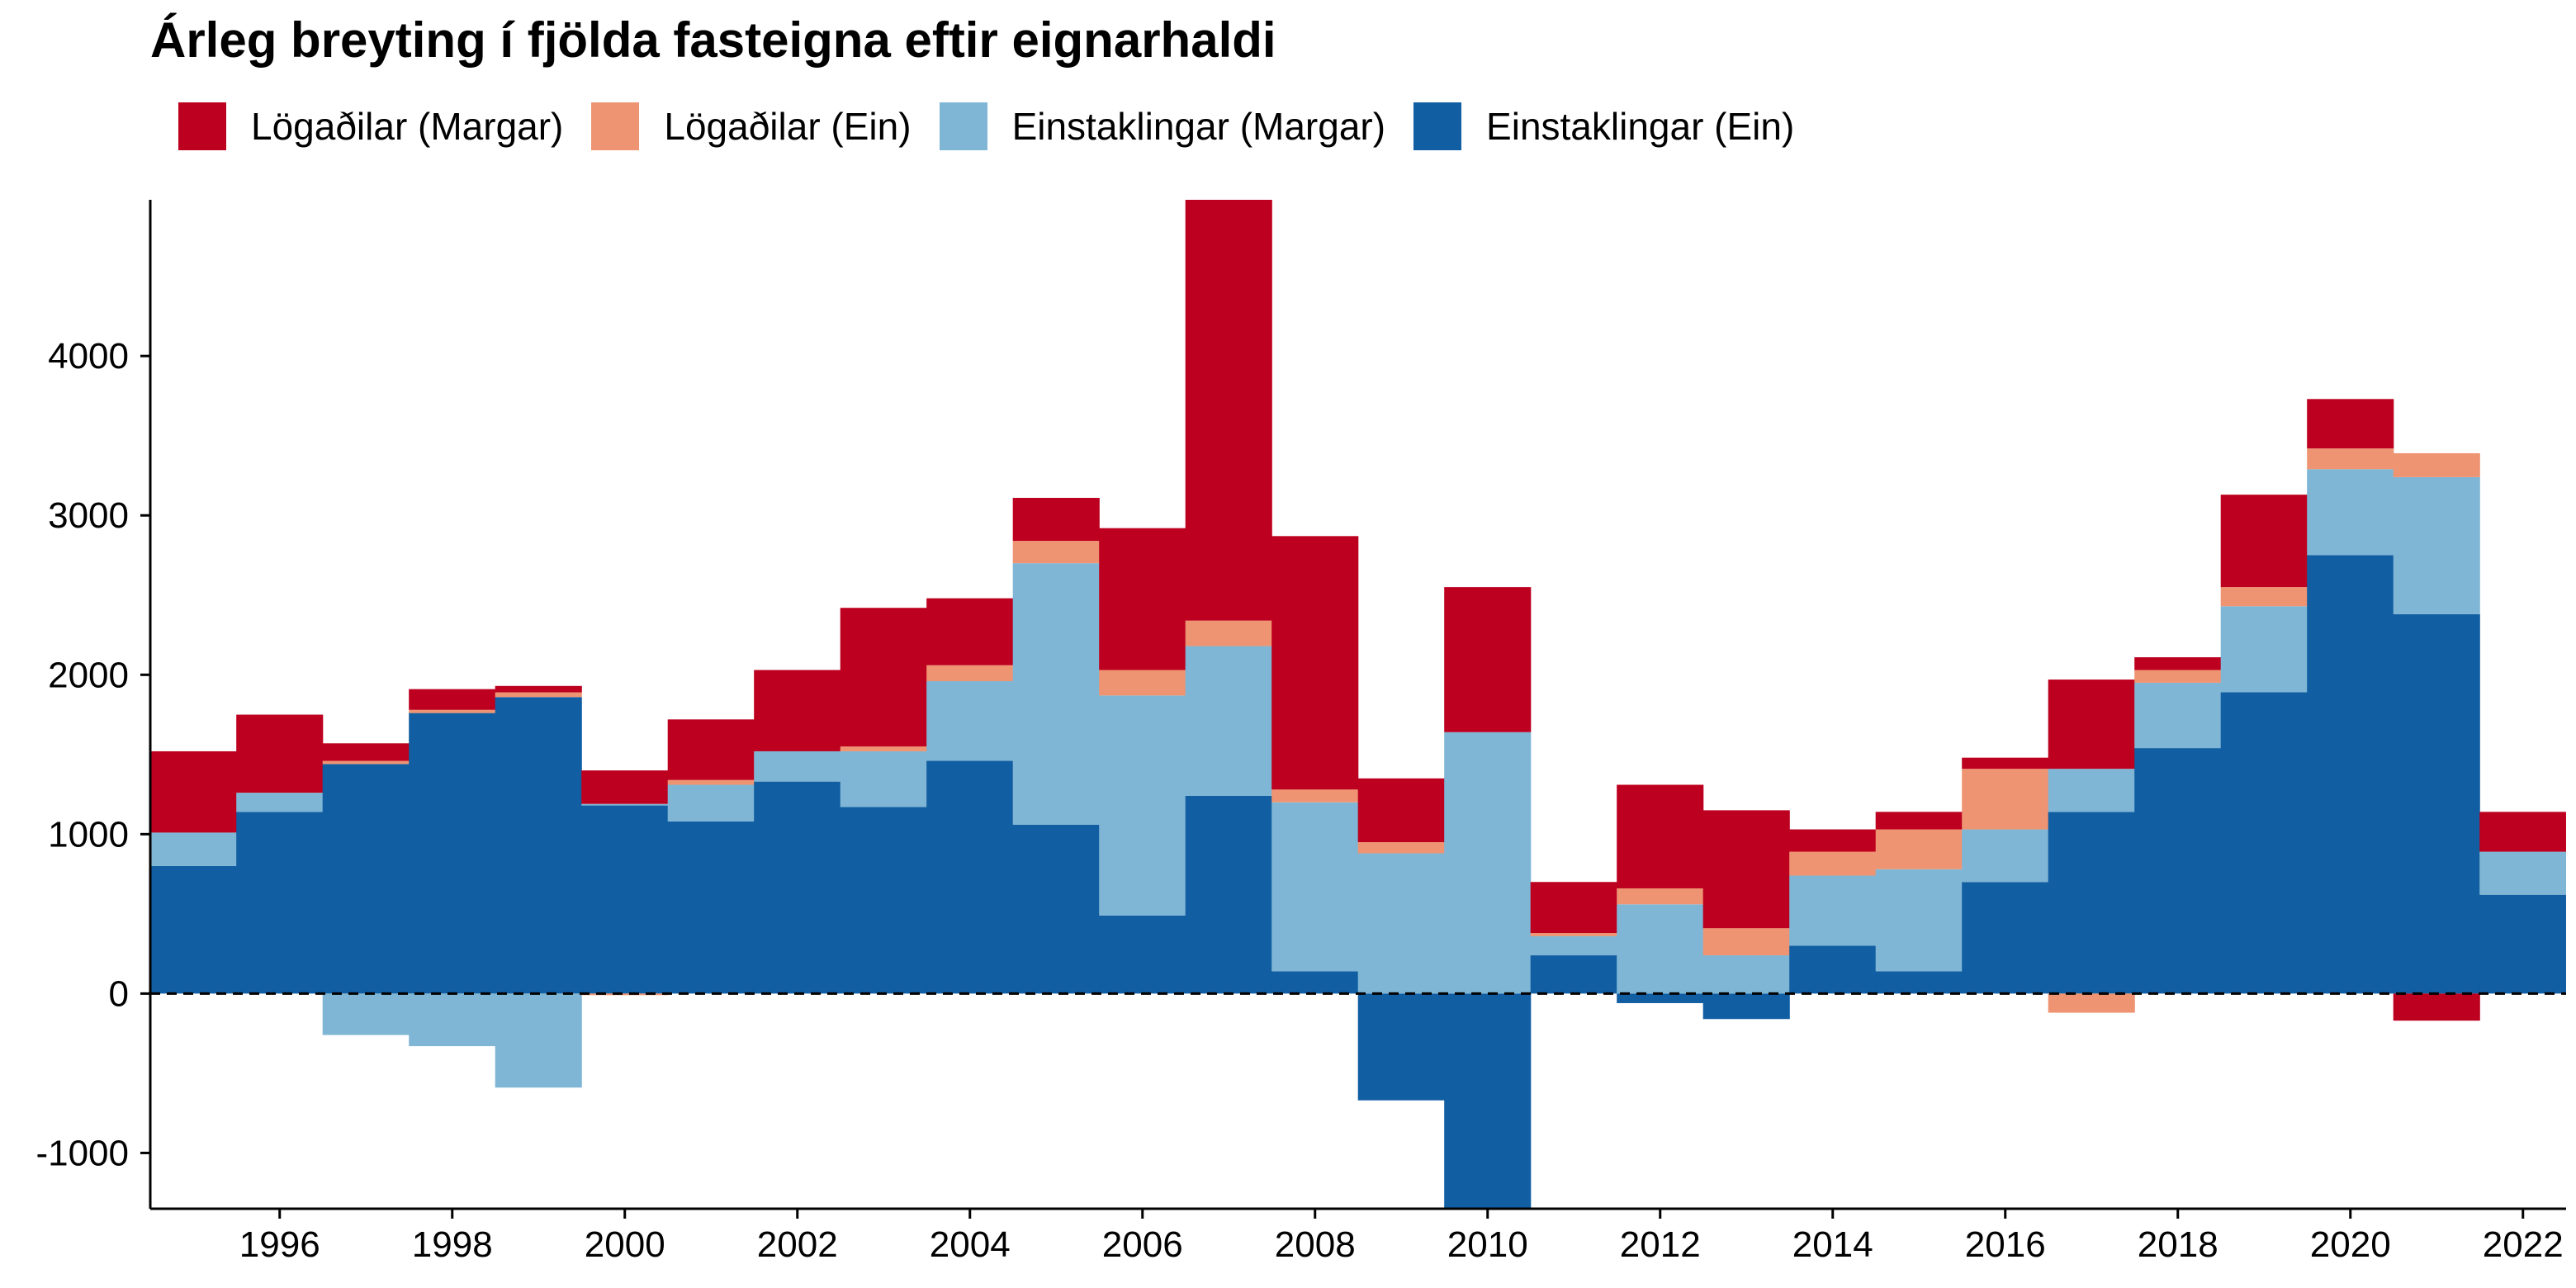 The height and width of the screenshot is (1288, 2576). What do you see at coordinates (1660, 1244) in the screenshot?
I see `x-tick-label: 2012` at bounding box center [1660, 1244].